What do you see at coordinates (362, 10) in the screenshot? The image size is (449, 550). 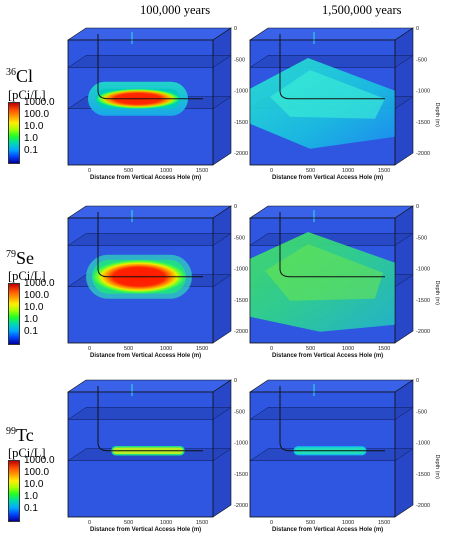 I see `column-title-1500k: 1,500,000 years` at bounding box center [362, 10].